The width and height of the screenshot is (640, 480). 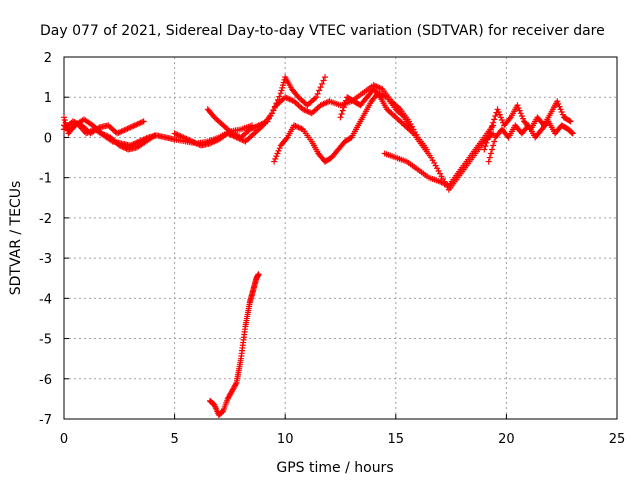 What do you see at coordinates (617, 439) in the screenshot?
I see `x-tick-label: 25` at bounding box center [617, 439].